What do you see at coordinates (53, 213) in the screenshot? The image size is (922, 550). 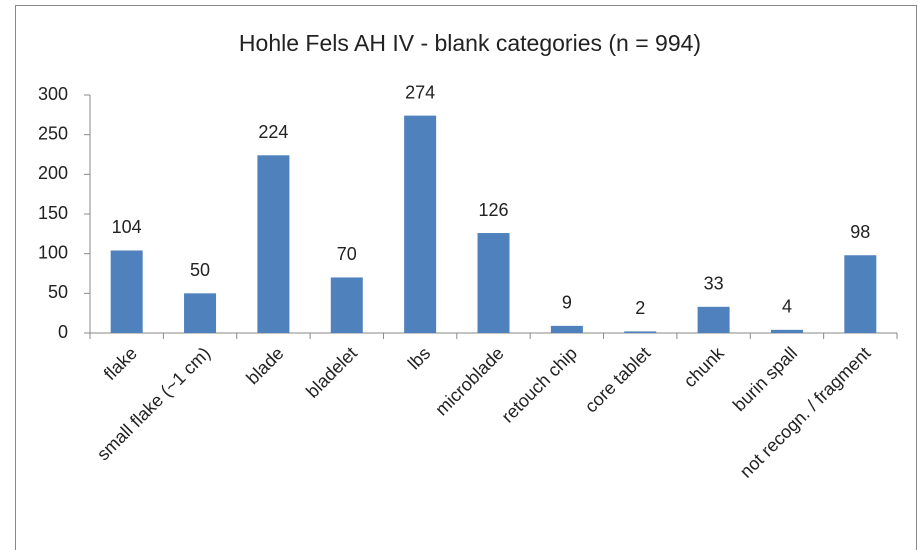 I see `y-tick-label: 150` at bounding box center [53, 213].